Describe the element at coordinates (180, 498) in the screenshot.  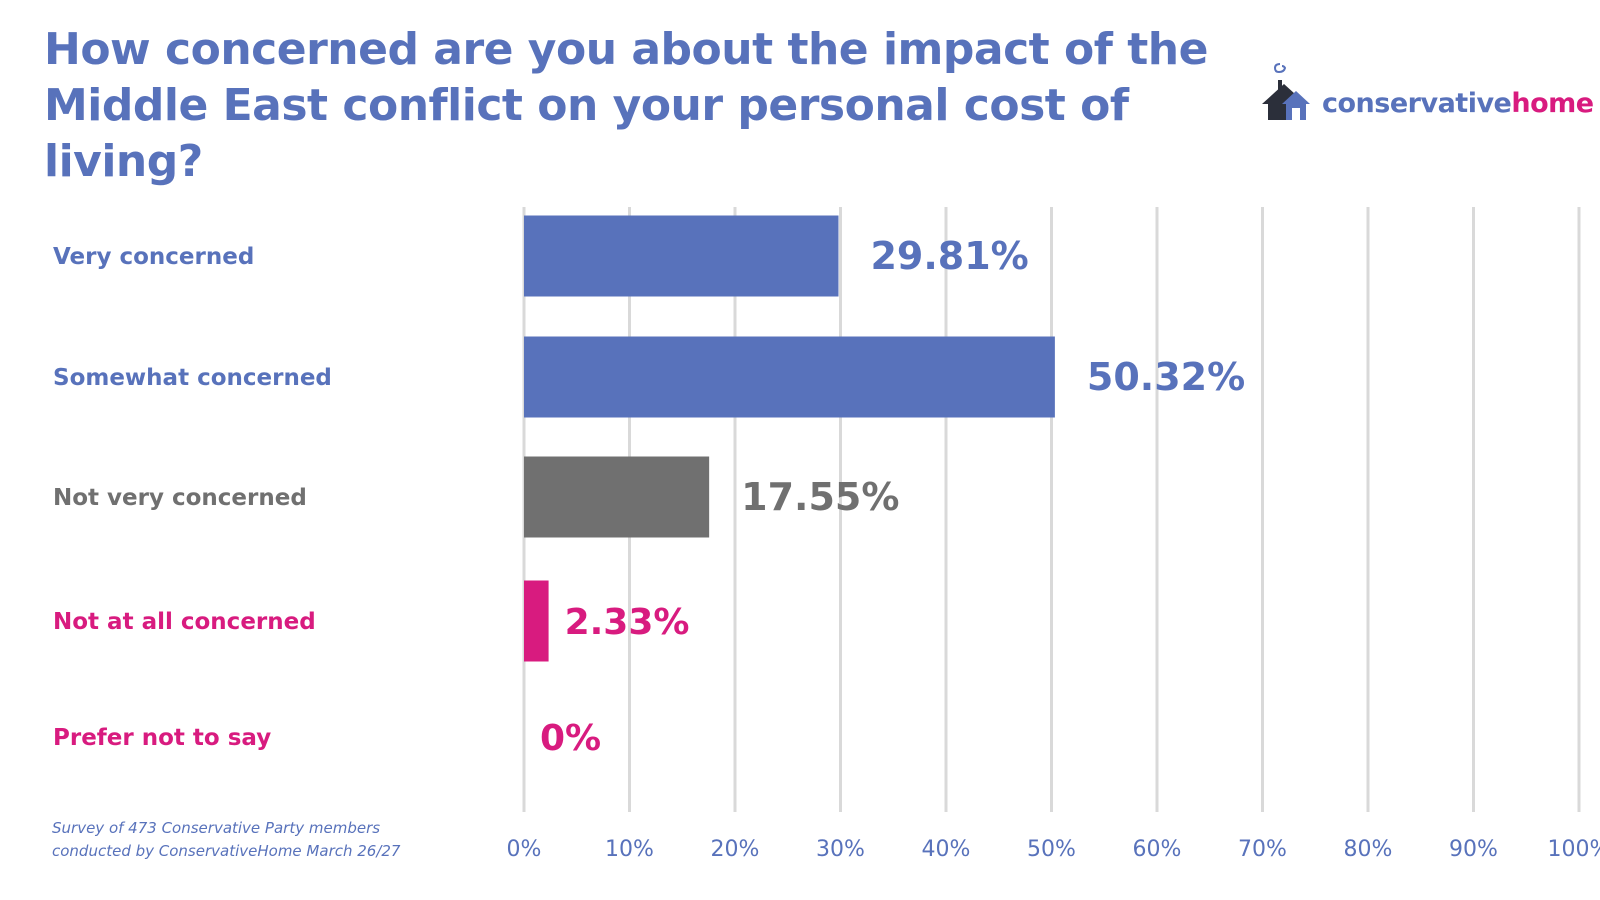
I see `category-label: Not very concerned` at that location.